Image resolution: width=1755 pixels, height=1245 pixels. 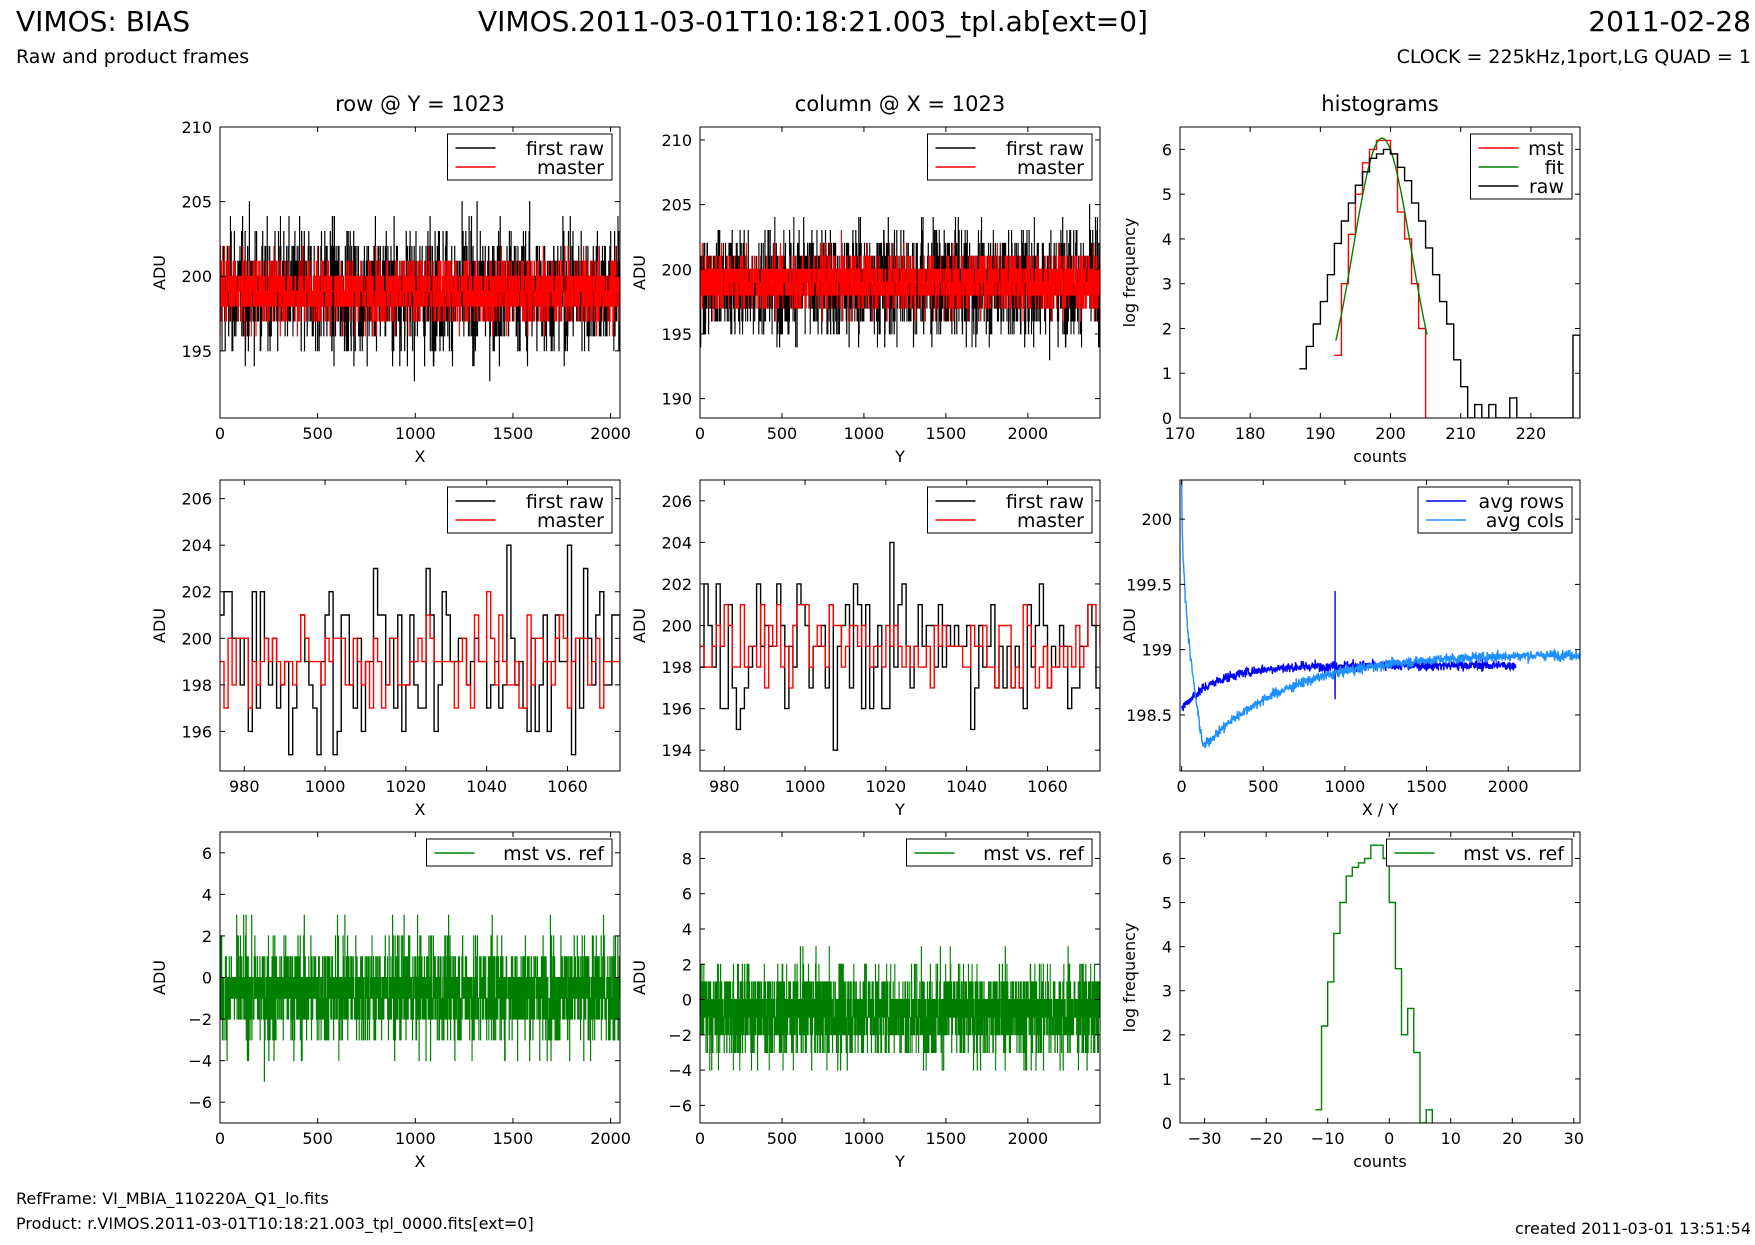 I want to click on refframe-label: RefFrame: VI_MBIA_110220A_Q1_lo.fits, so click(x=172, y=1198).